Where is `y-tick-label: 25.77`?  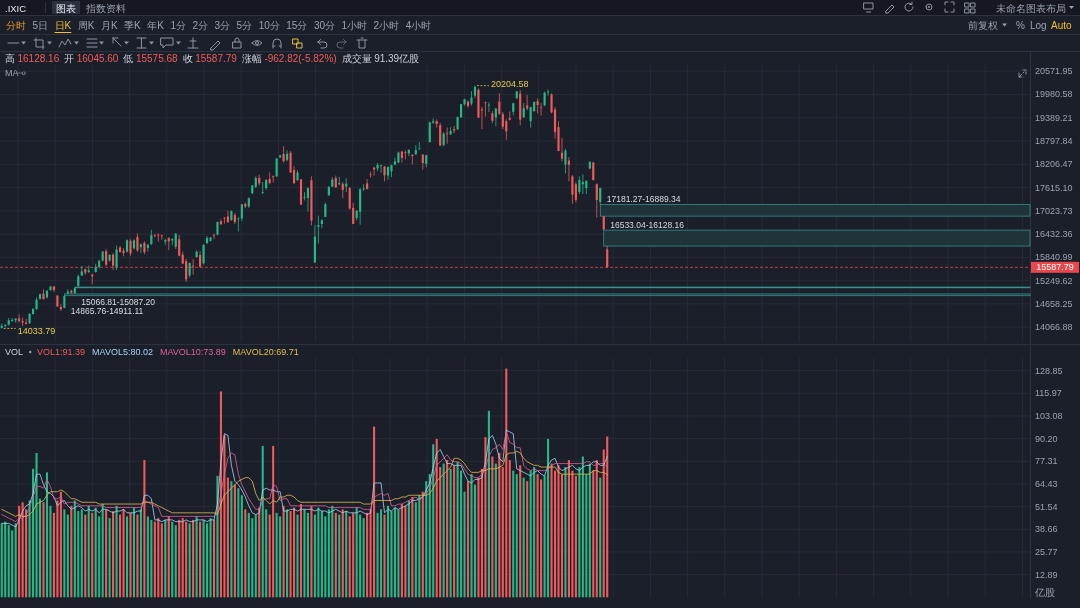
y-tick-label: 25.77 is located at coordinates (1046, 551).